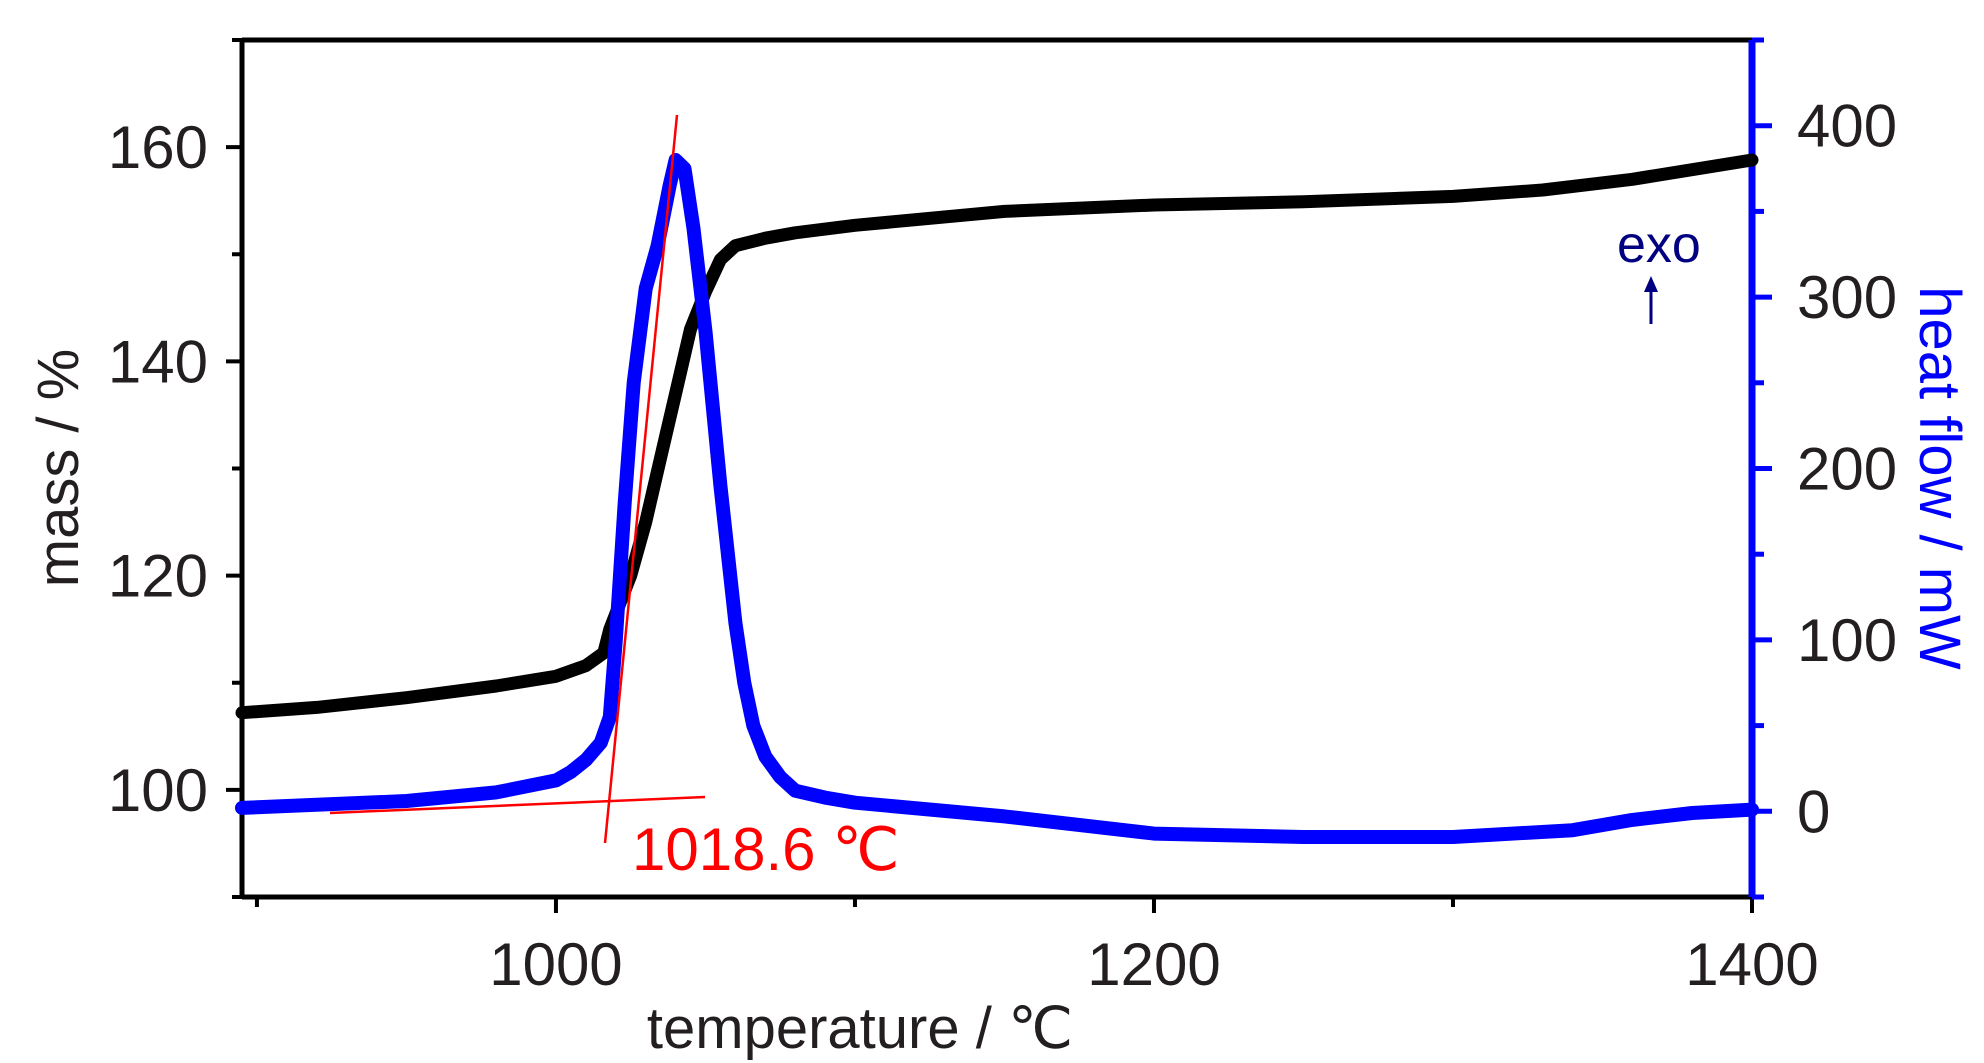 The width and height of the screenshot is (1984, 1063). What do you see at coordinates (158, 790) in the screenshot?
I see `y-left-tick-label: 100` at bounding box center [158, 790].